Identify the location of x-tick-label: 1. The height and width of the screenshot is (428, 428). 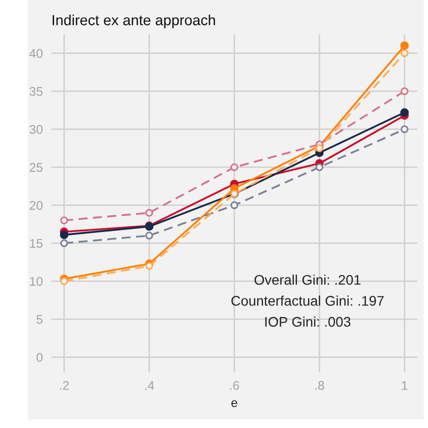
(405, 385).